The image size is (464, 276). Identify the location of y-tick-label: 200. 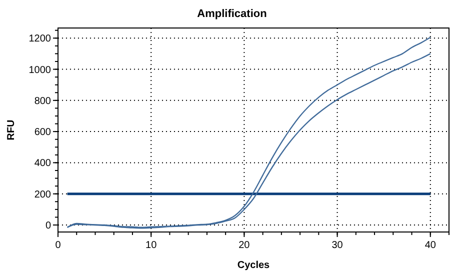
(43, 194).